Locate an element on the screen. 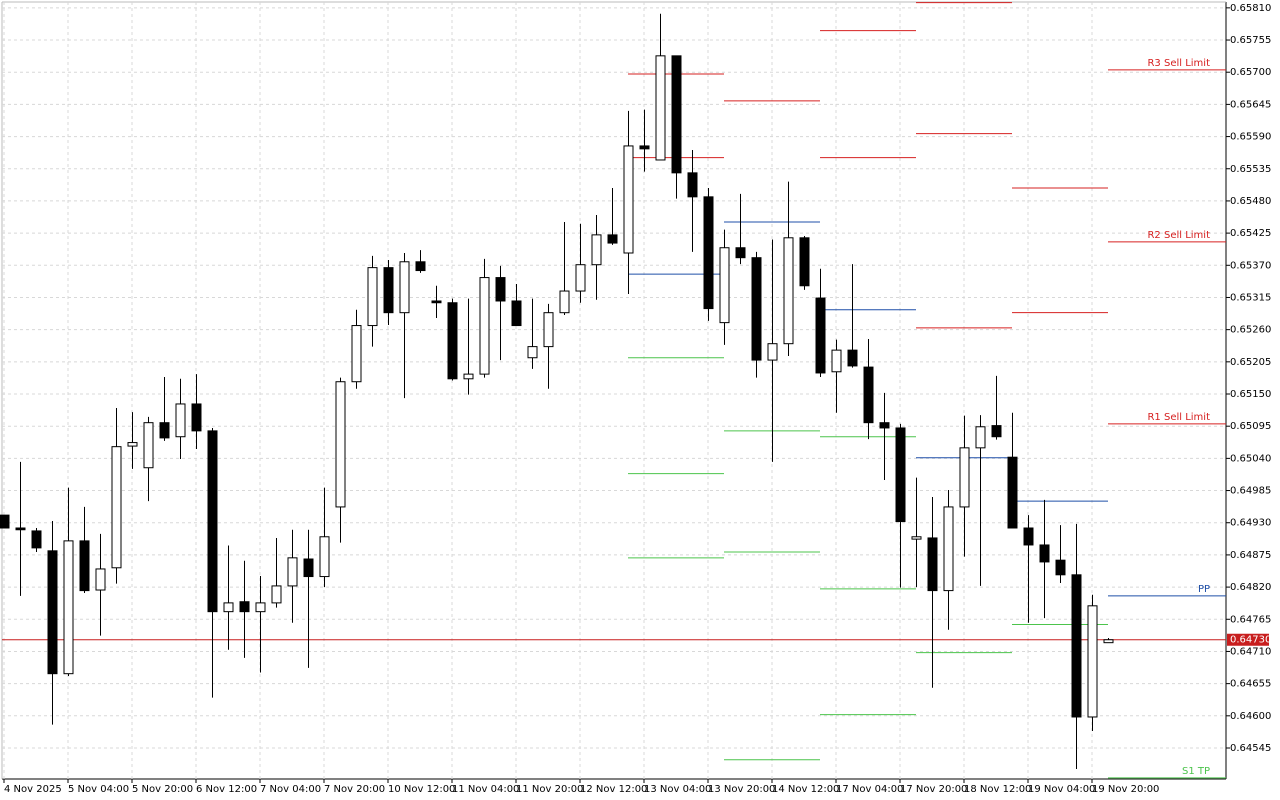 Image resolution: width=1280 pixels, height=800 pixels. level-label: PP is located at coordinates (1204, 589).